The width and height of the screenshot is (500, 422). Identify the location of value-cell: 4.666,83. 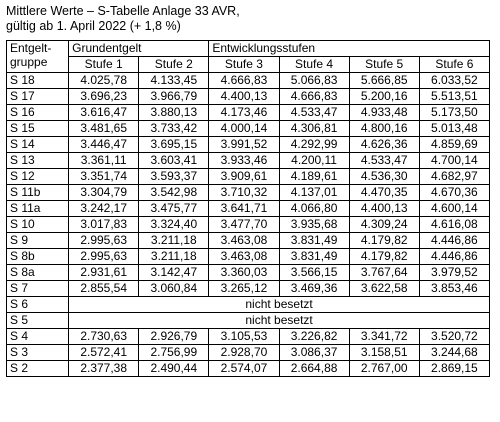
(314, 96).